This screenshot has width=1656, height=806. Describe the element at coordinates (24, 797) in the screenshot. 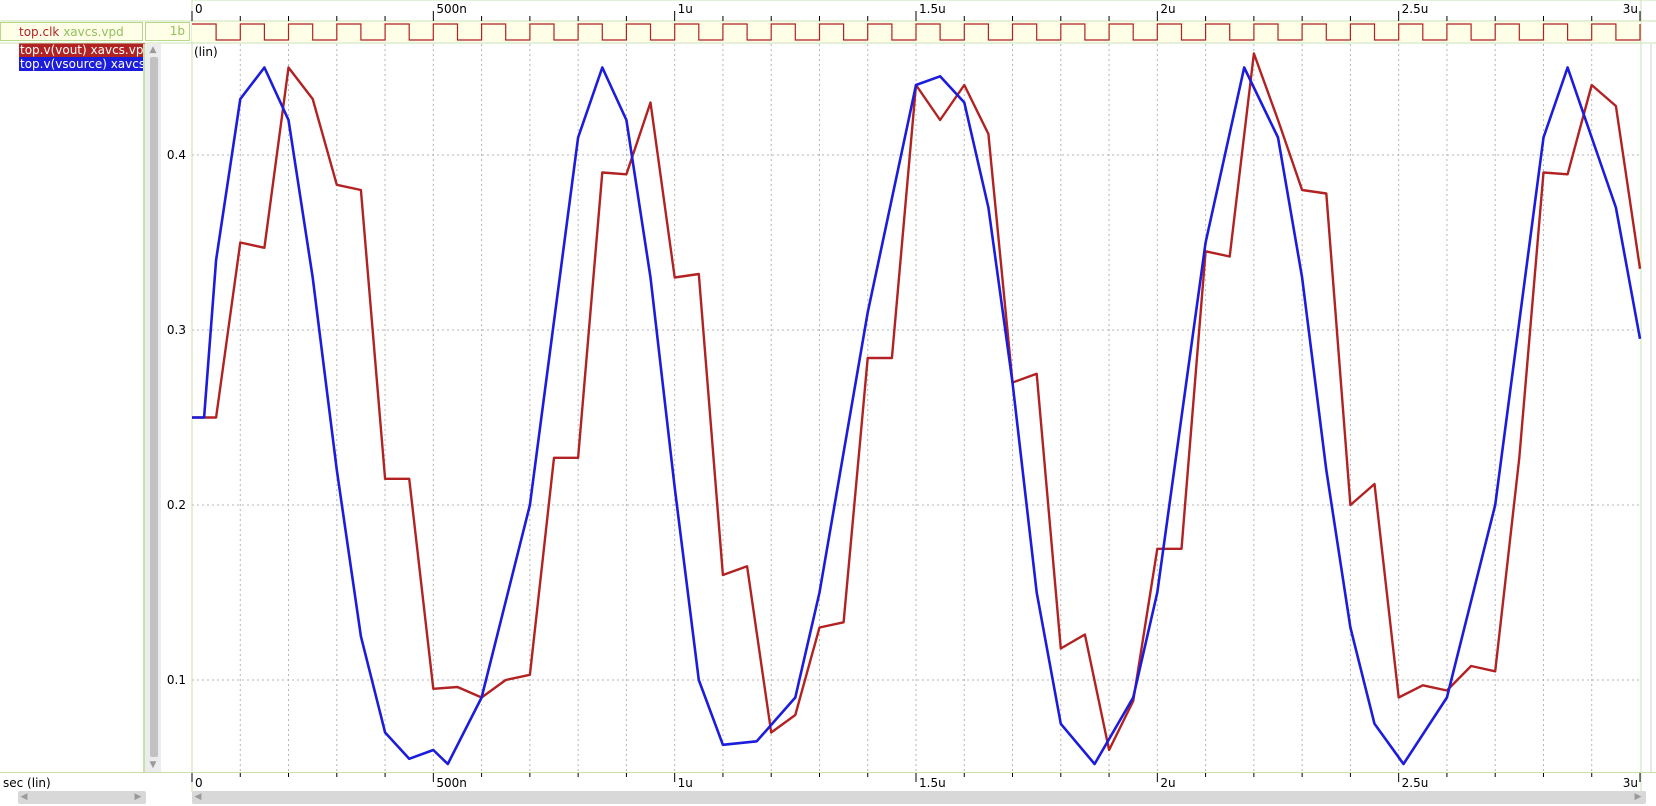

I see `scroll-left-icon: ◀` at that location.